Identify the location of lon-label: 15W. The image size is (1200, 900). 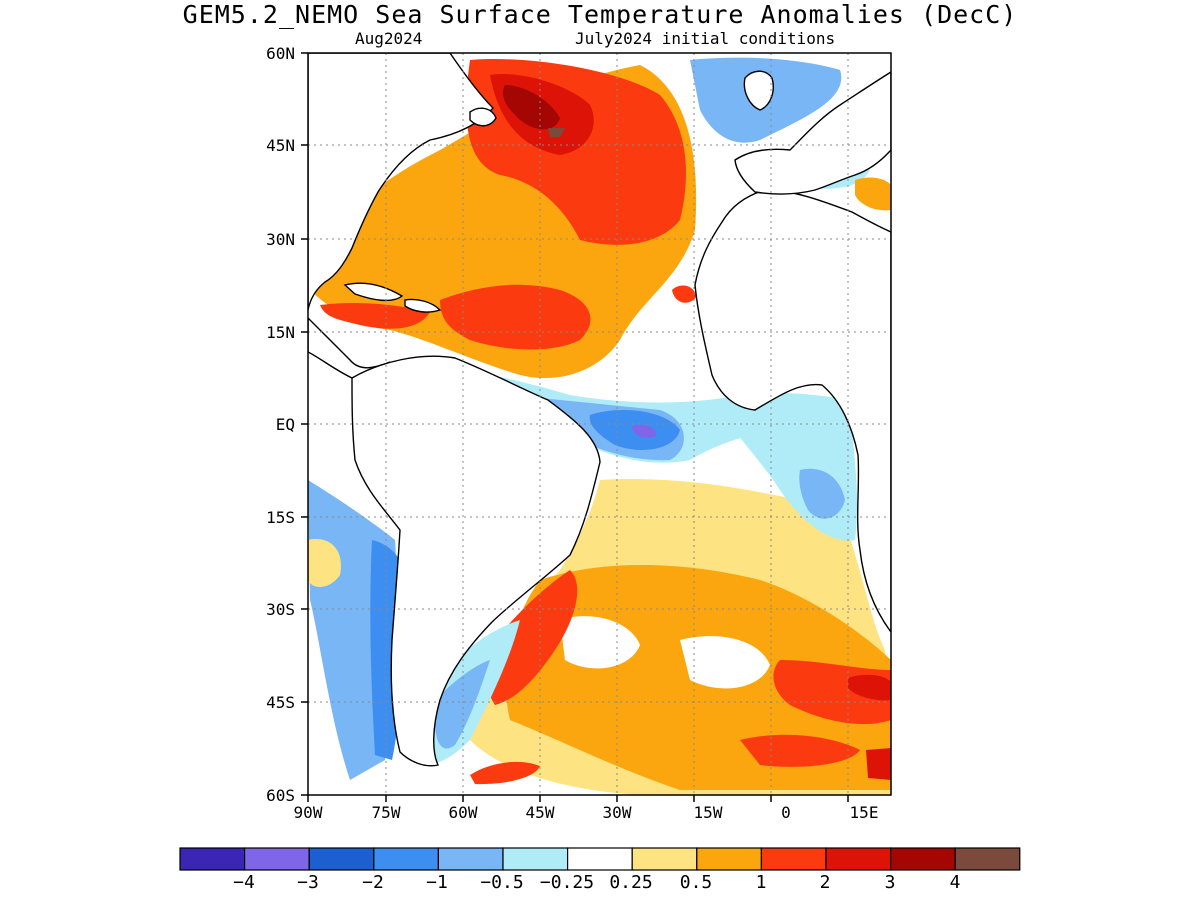
(708, 812).